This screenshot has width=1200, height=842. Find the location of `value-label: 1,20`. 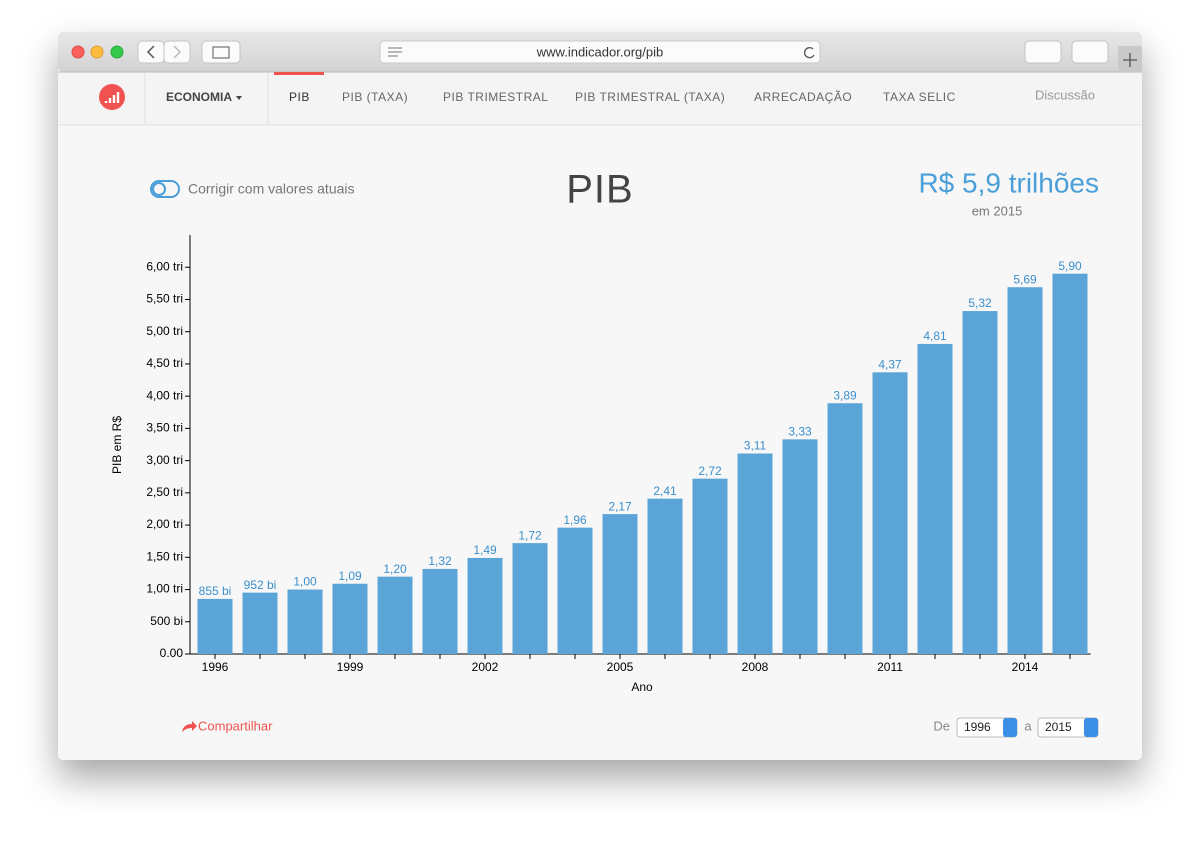

value-label: 1,20 is located at coordinates (395, 569).